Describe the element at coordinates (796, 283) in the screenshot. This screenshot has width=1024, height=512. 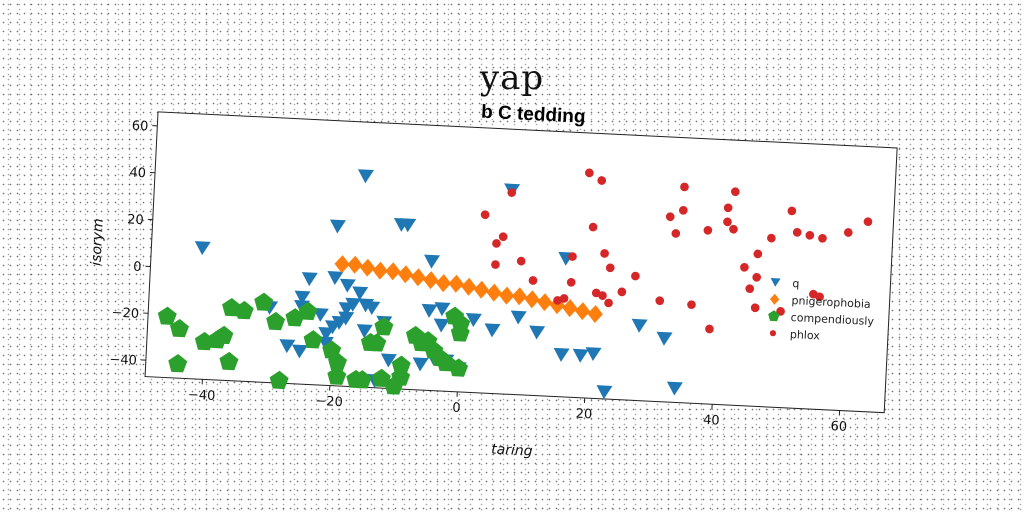
I see `legend-label-q: q` at that location.